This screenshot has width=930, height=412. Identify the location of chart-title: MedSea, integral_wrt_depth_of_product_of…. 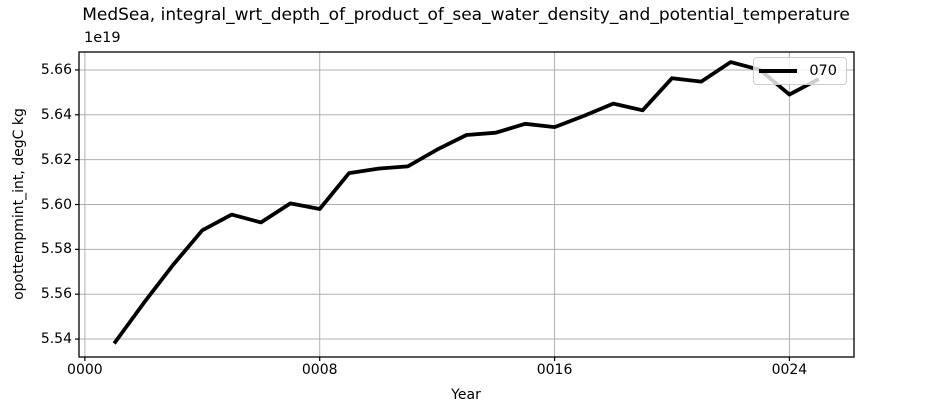
(466, 15).